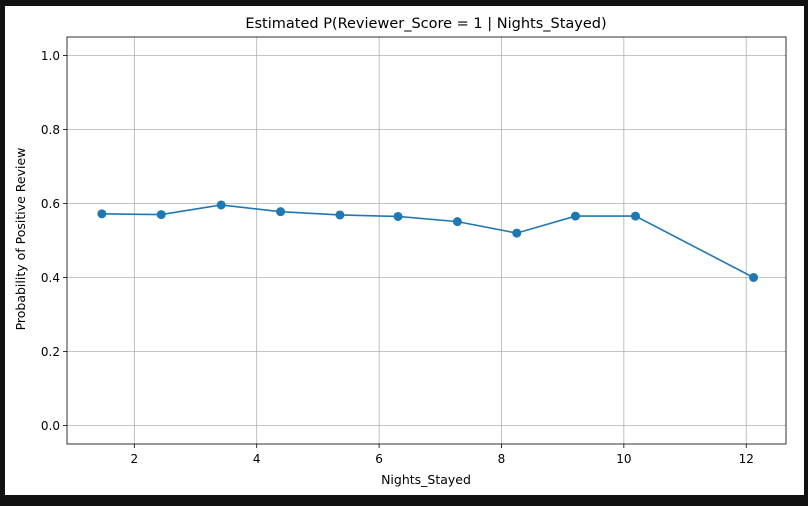  What do you see at coordinates (54, 241) in the screenshot?
I see `y-ticks: 0.0 0.2 0.4 0.6 0.8 1.0` at bounding box center [54, 241].